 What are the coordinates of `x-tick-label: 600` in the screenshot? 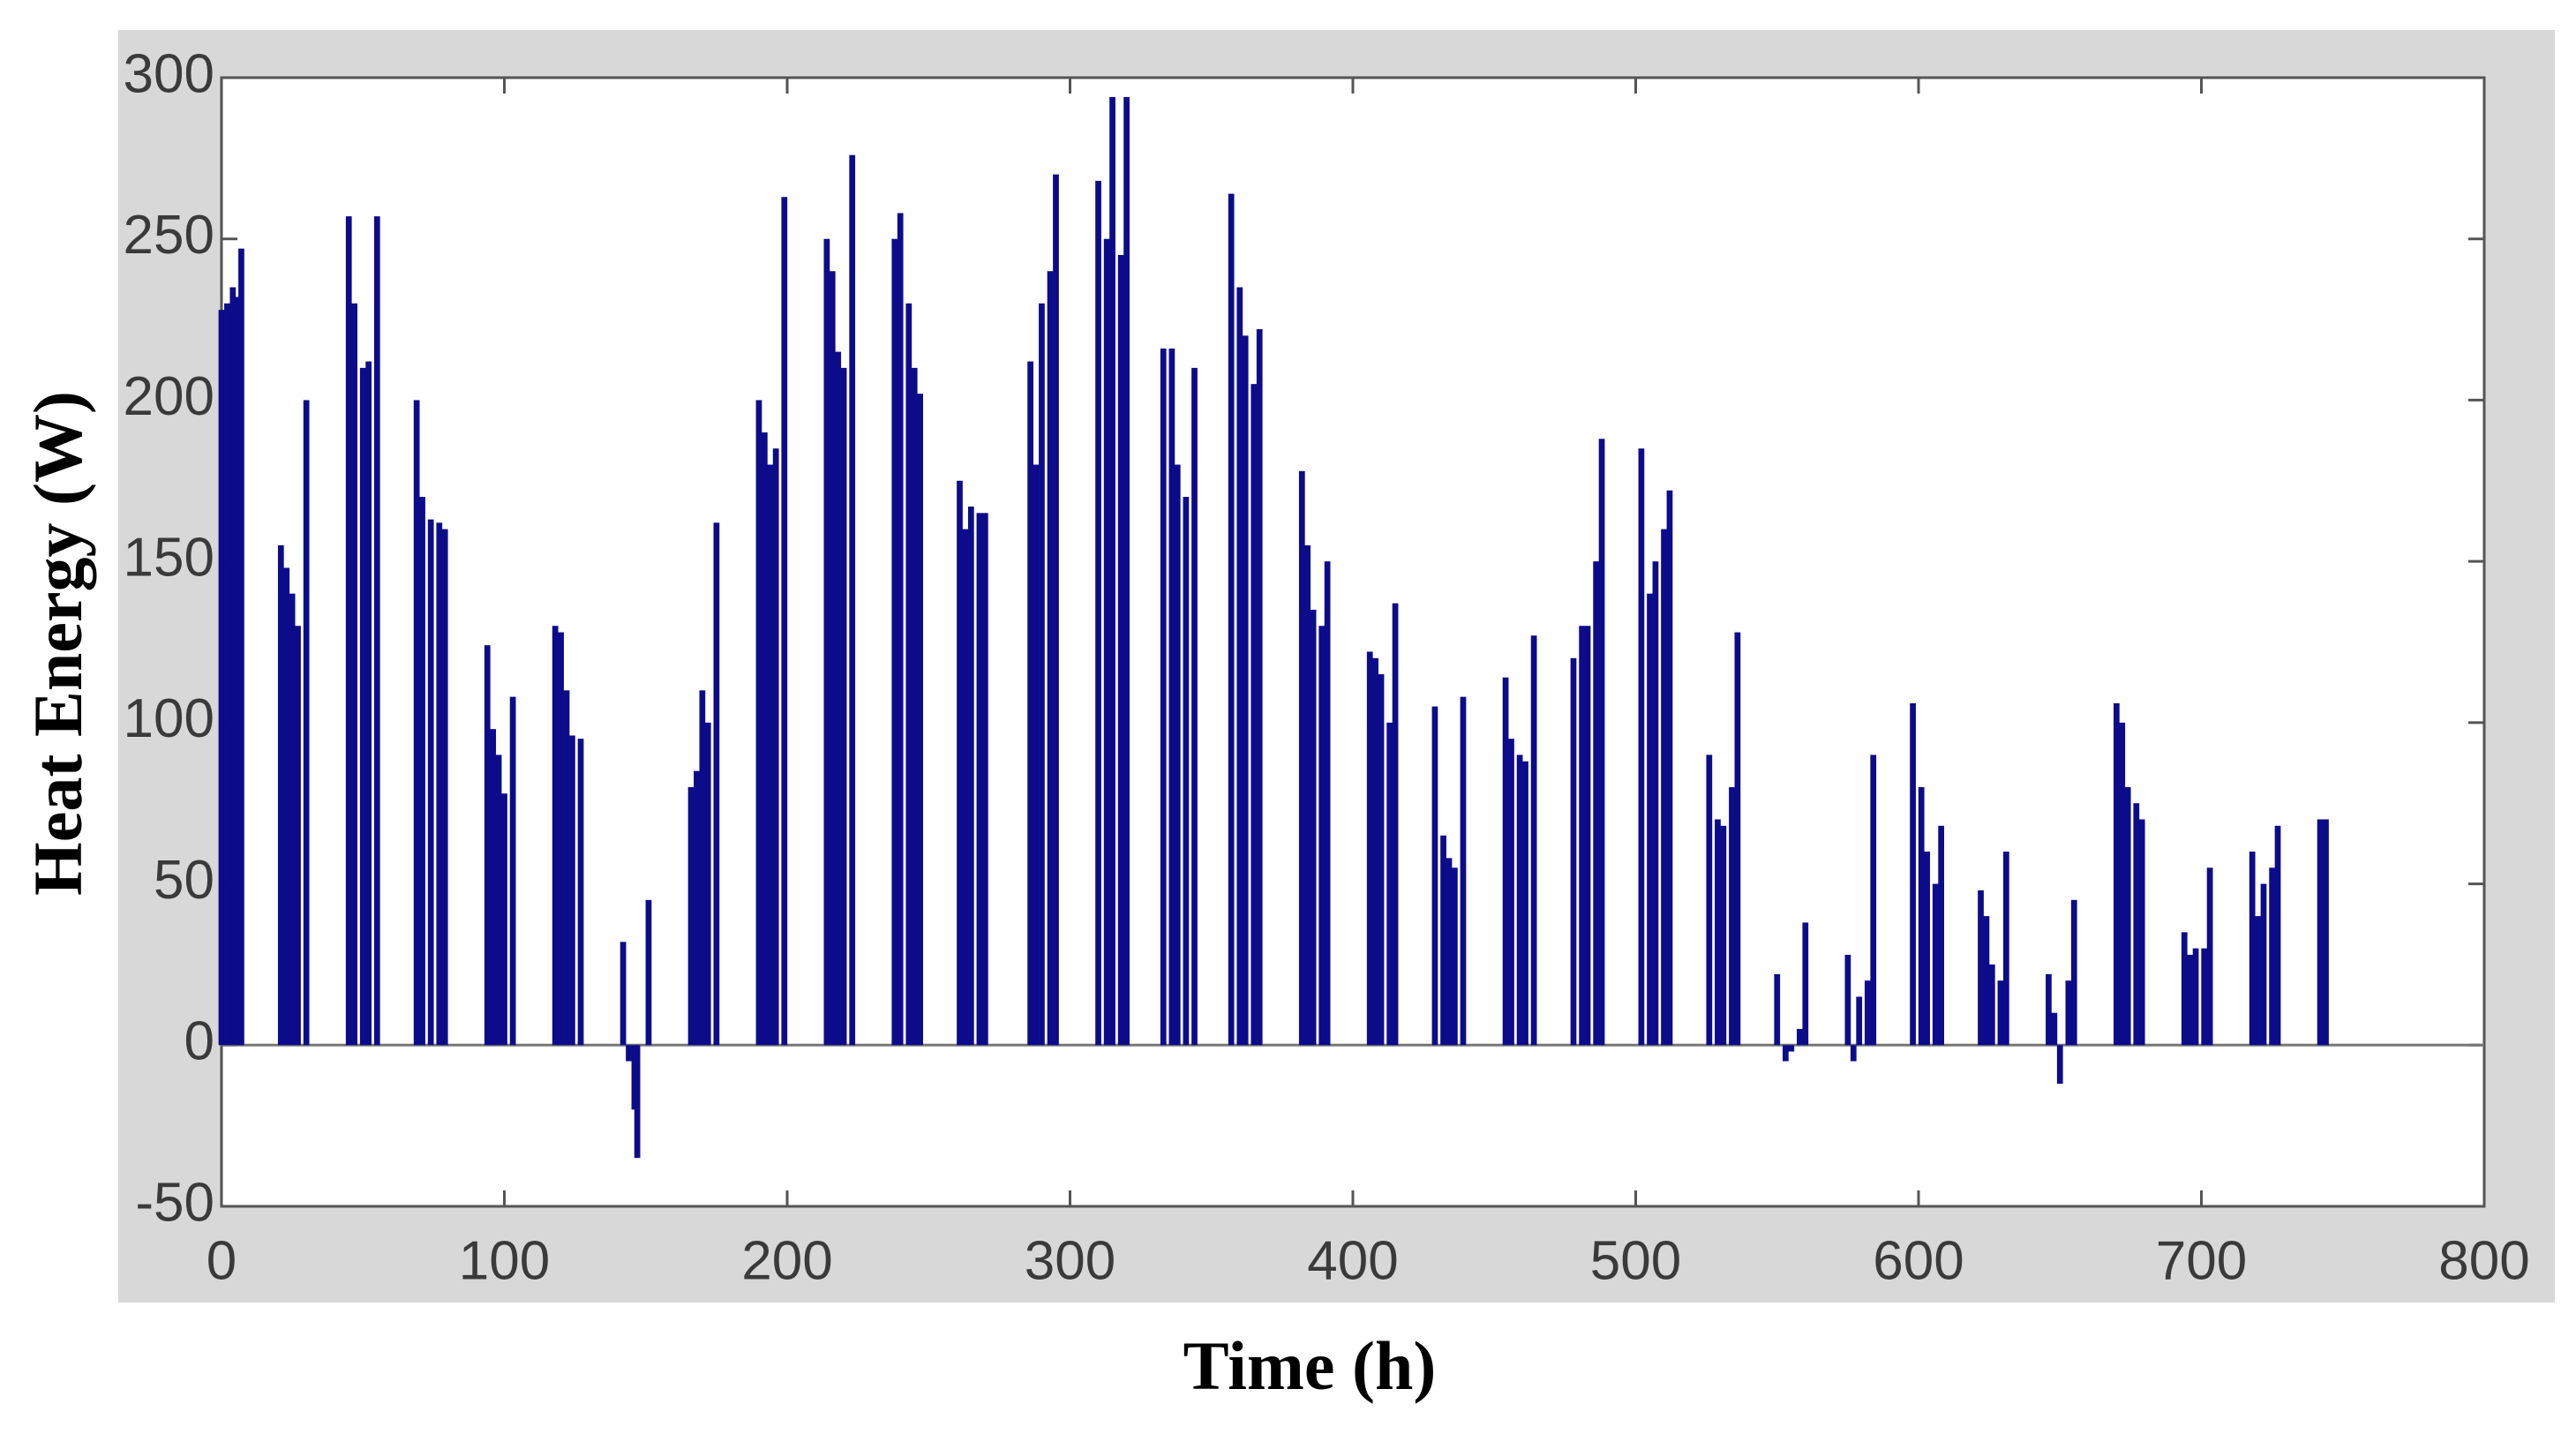 It's located at (1918, 1260).